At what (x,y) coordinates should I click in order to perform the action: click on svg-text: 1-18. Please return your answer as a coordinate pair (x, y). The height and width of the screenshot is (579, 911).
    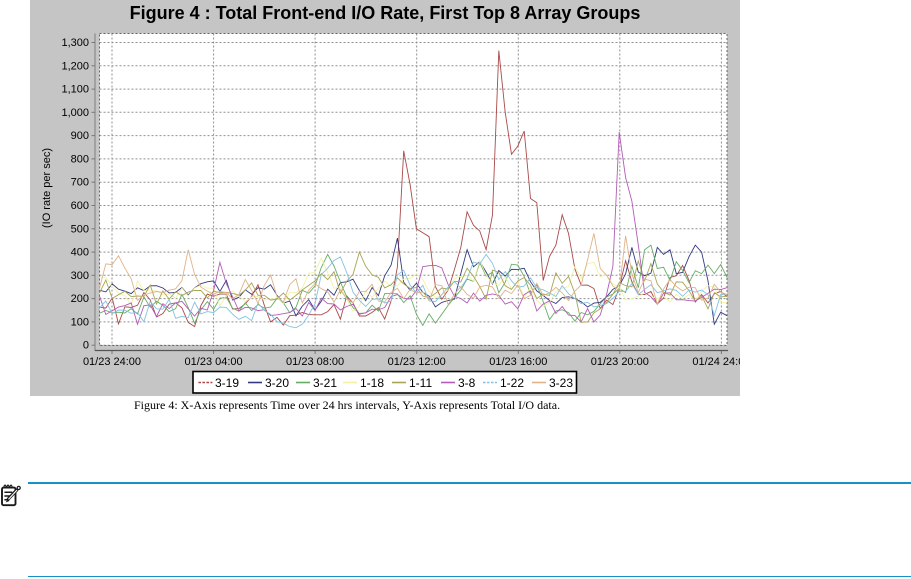
    Looking at the image, I should click on (372, 383).